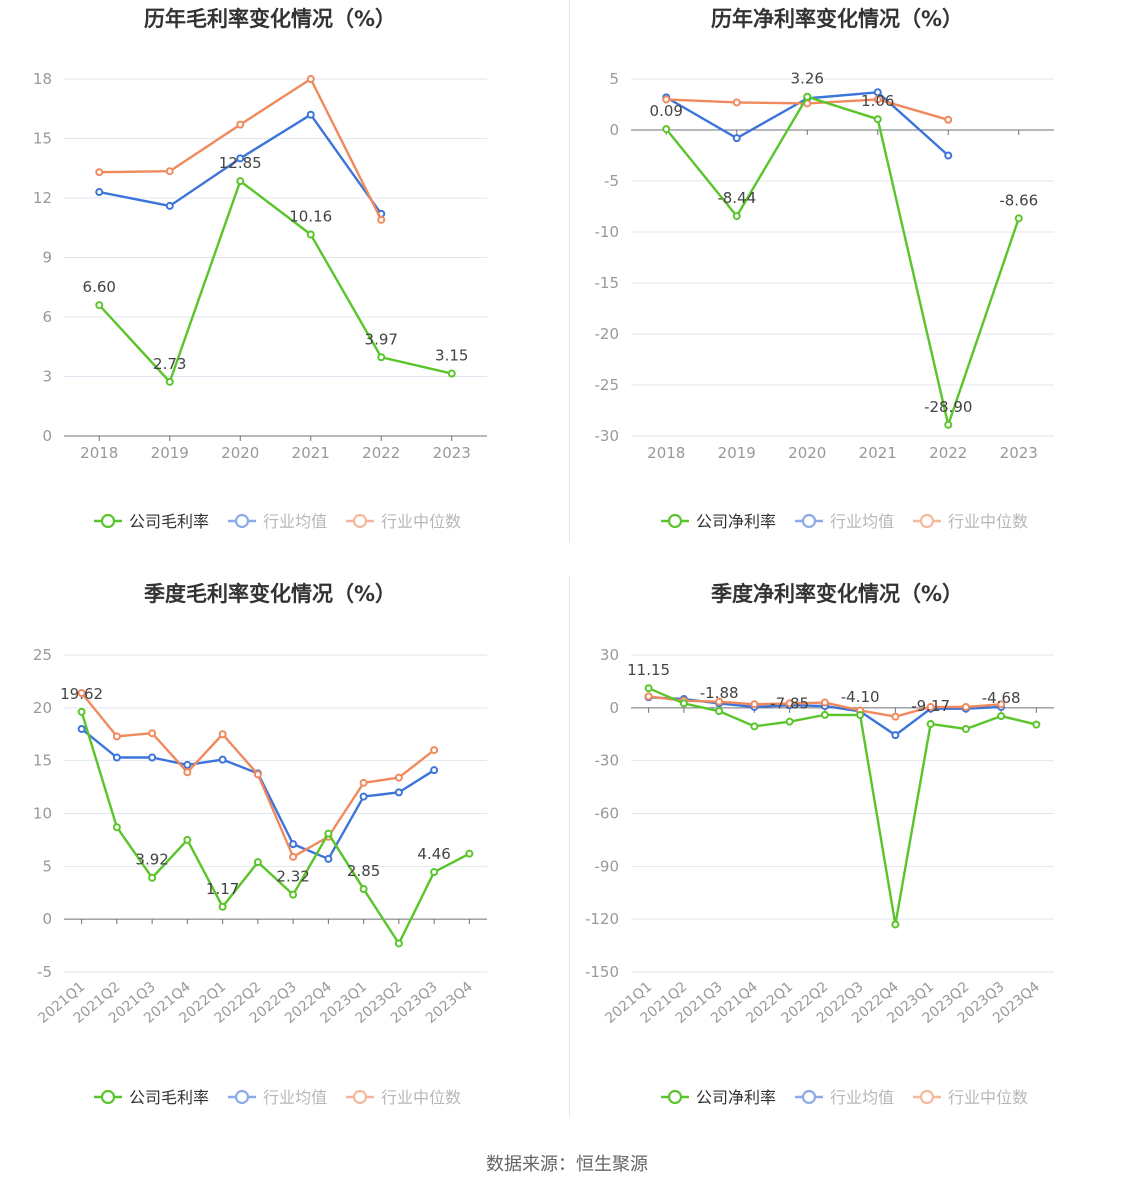 This screenshot has height=1188, width=1134. I want to click on y-tick-label: 12, so click(42, 198).